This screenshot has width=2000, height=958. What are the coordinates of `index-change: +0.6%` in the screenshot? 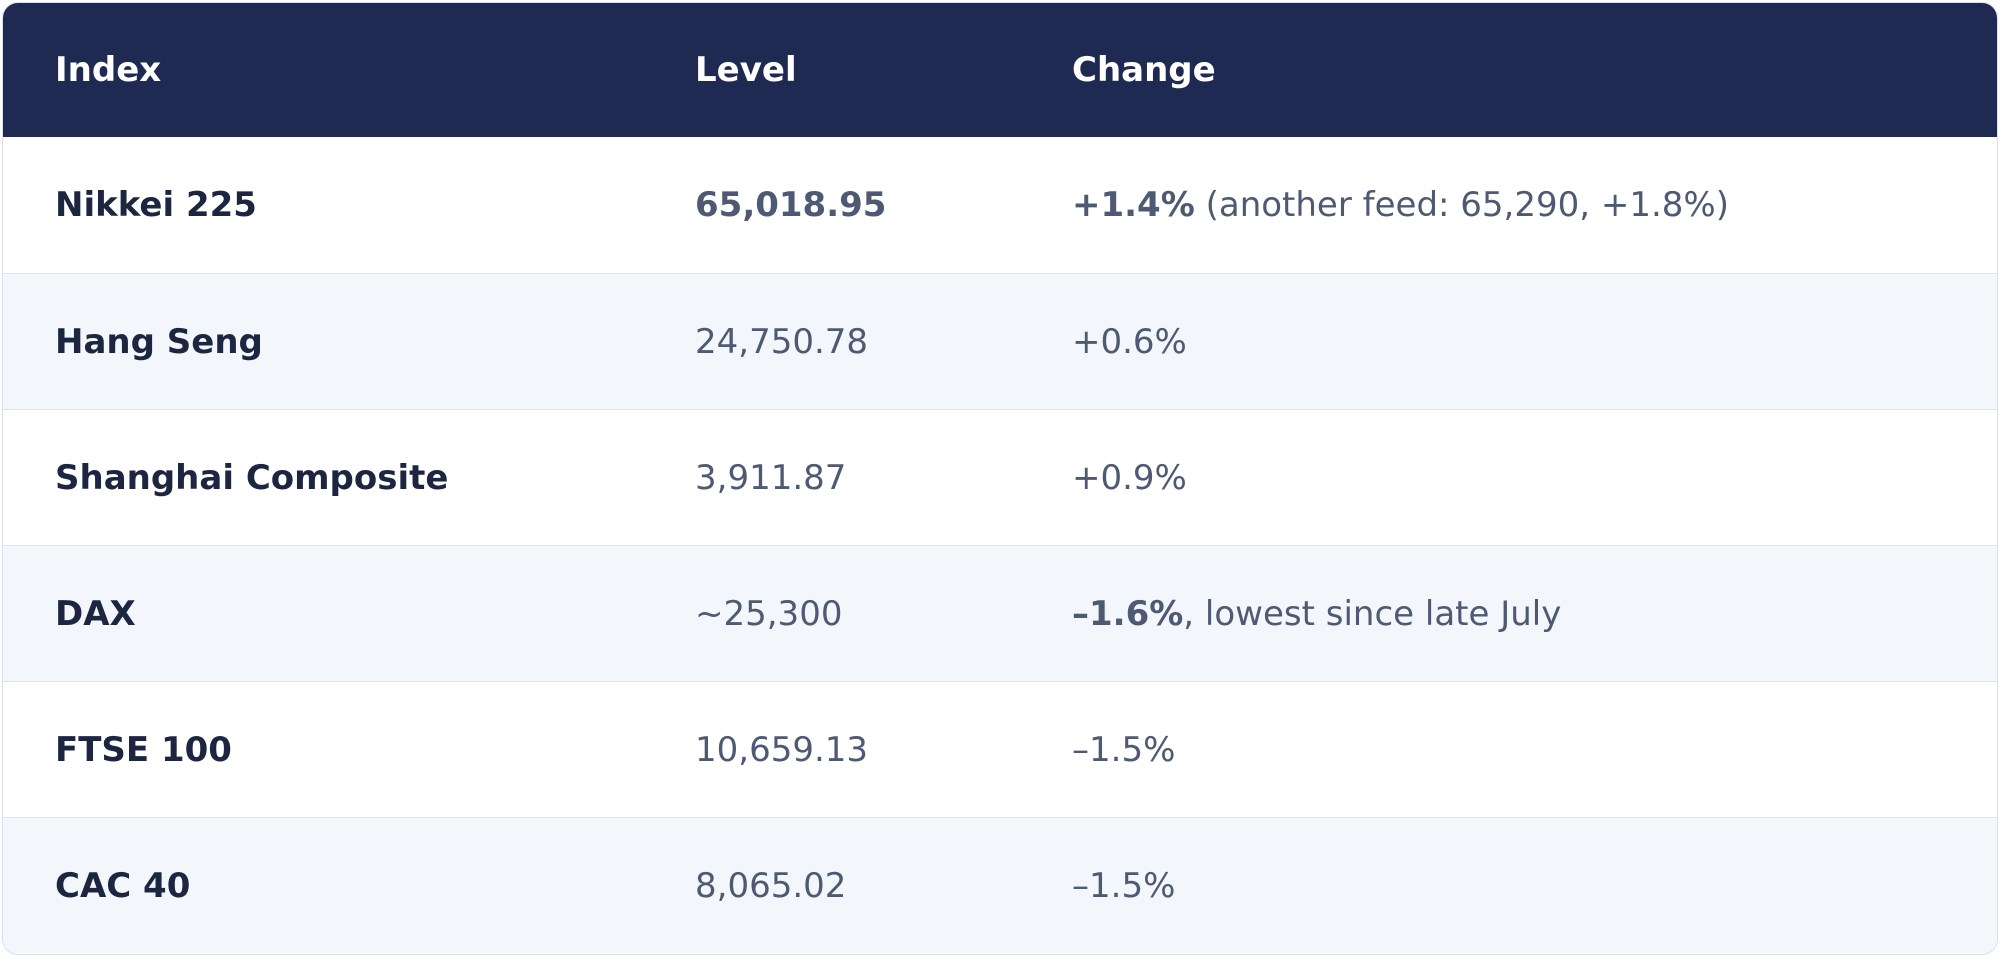 It's located at (1129, 341).